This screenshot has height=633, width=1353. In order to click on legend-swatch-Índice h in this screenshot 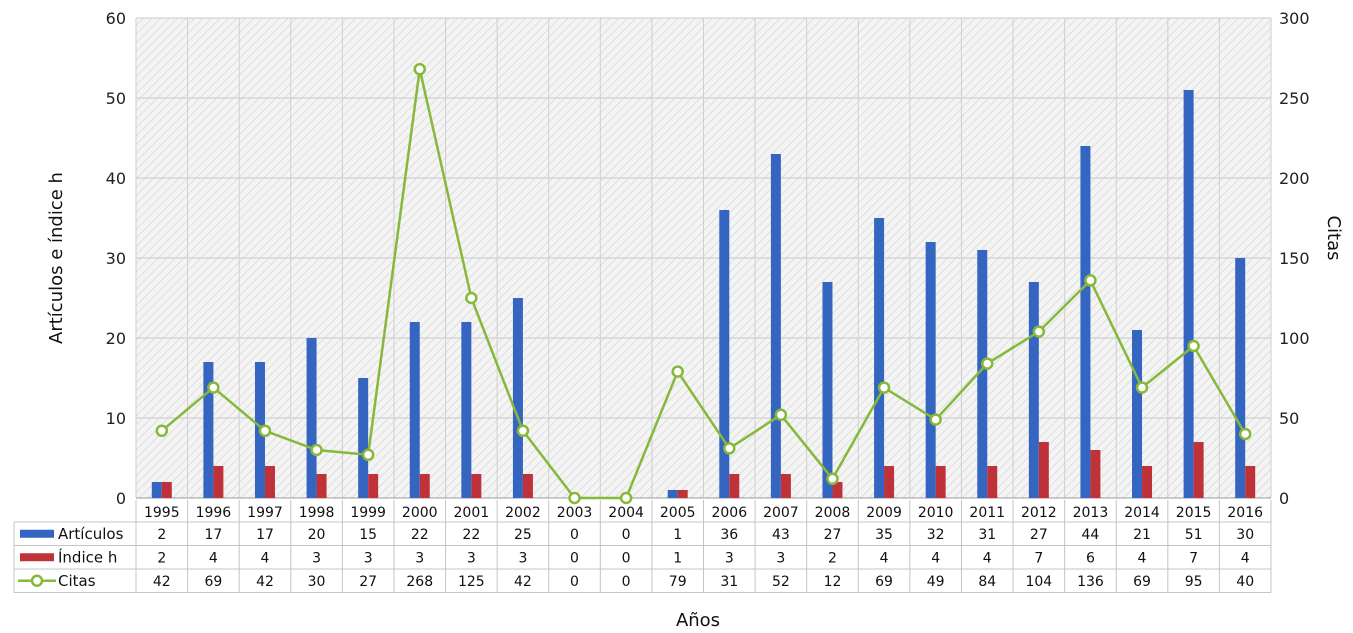, I will do `click(37, 557)`.